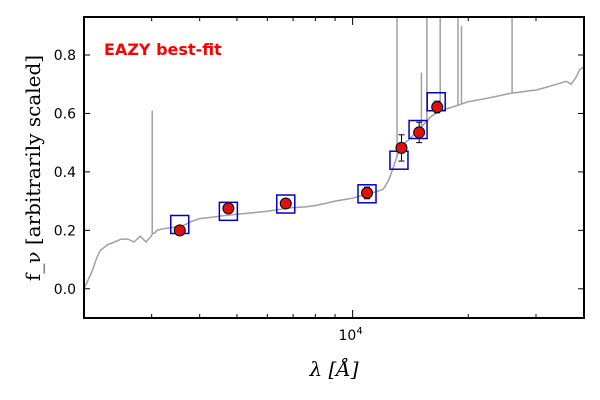 Image resolution: width=600 pixels, height=400 pixels. I want to click on y-axis-label: f_ν [arbitrarily scaled], so click(33, 168).